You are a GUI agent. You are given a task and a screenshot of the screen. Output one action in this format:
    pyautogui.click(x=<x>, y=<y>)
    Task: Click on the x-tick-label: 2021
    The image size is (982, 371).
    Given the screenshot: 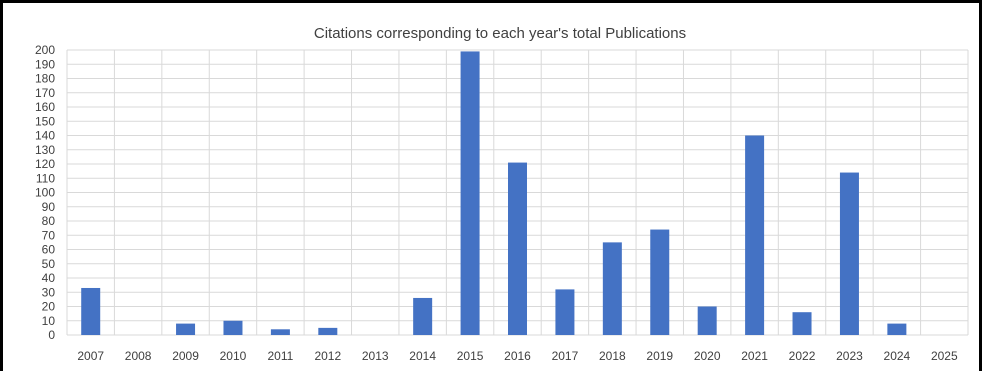 What is the action you would take?
    pyautogui.click(x=754, y=356)
    